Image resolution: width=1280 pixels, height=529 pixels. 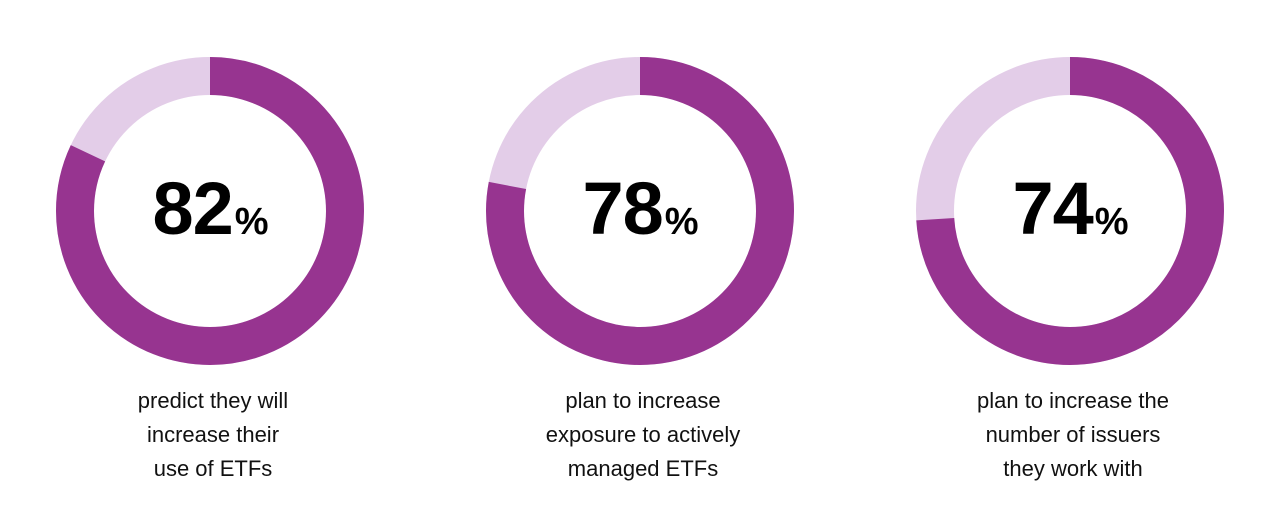 What do you see at coordinates (1073, 400) in the screenshot?
I see `caption-line: plan to increase the` at bounding box center [1073, 400].